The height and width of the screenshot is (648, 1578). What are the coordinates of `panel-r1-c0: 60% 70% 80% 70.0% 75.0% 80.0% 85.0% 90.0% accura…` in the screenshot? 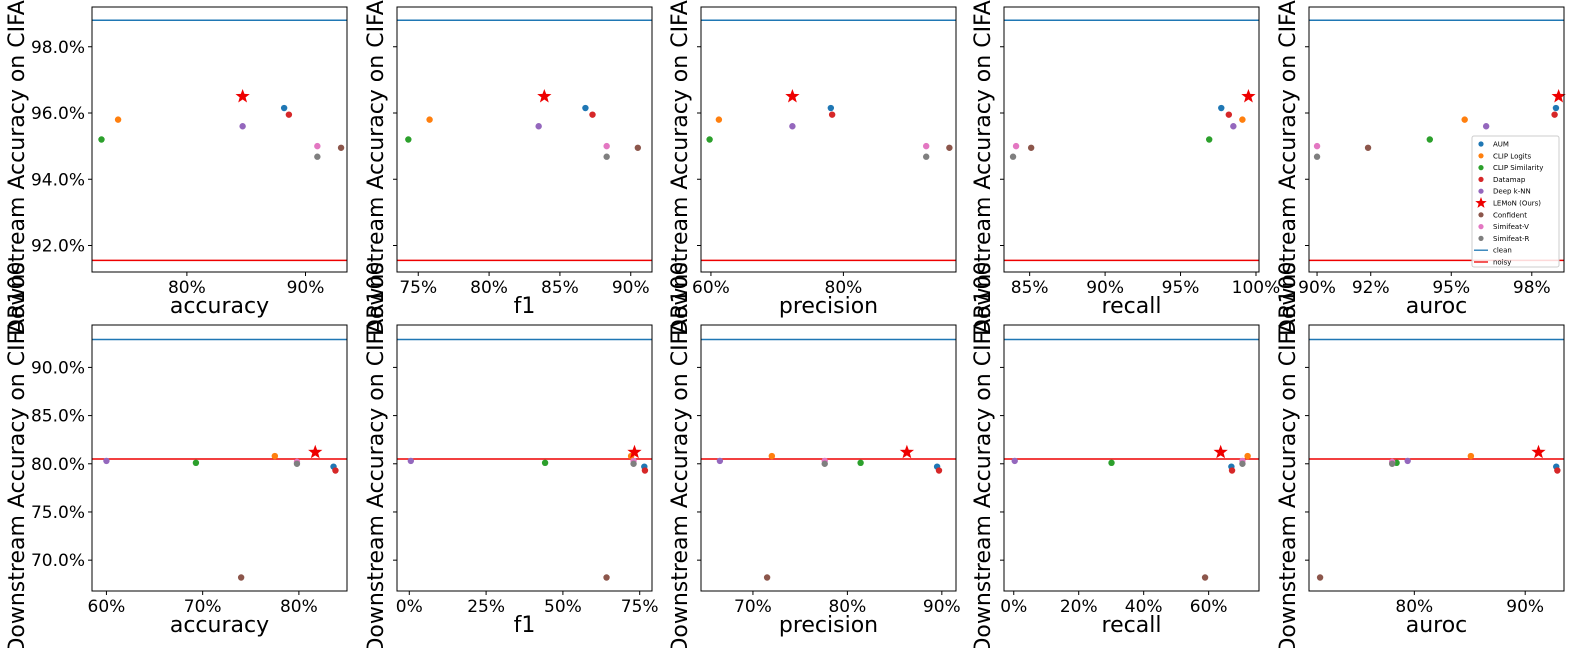 It's located at (176, 454).